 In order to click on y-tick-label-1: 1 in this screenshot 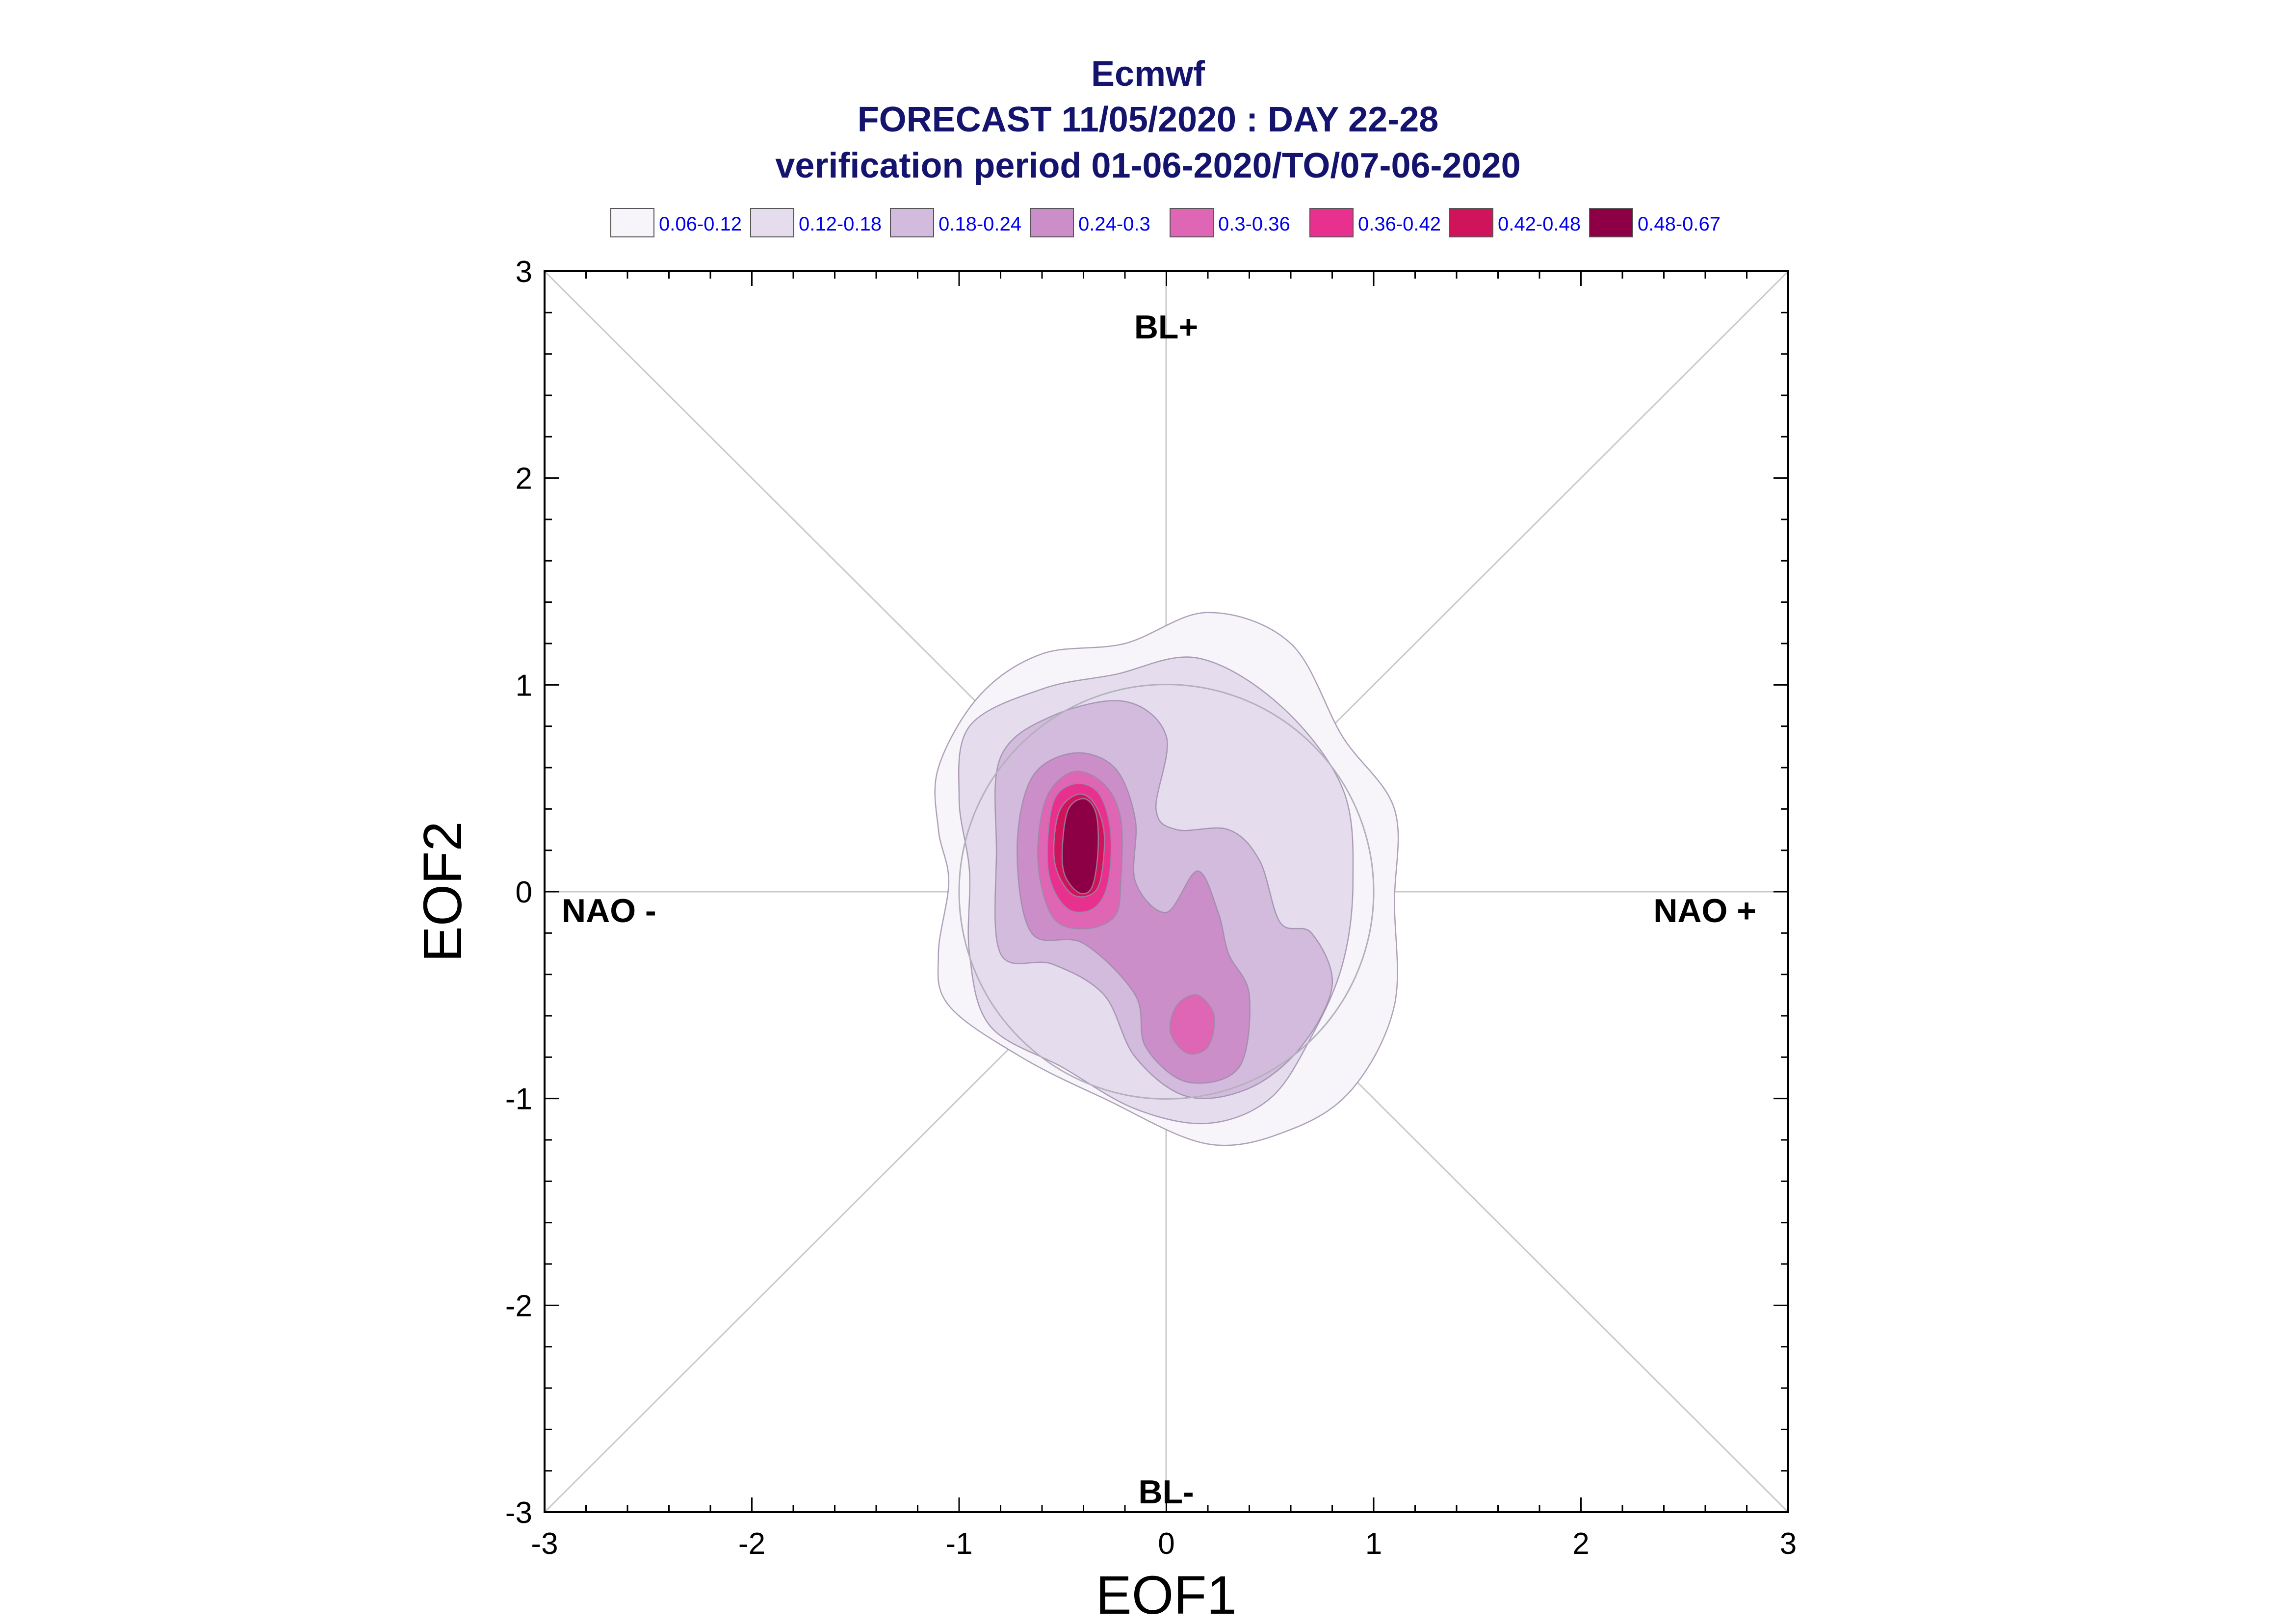, I will do `click(524, 685)`.